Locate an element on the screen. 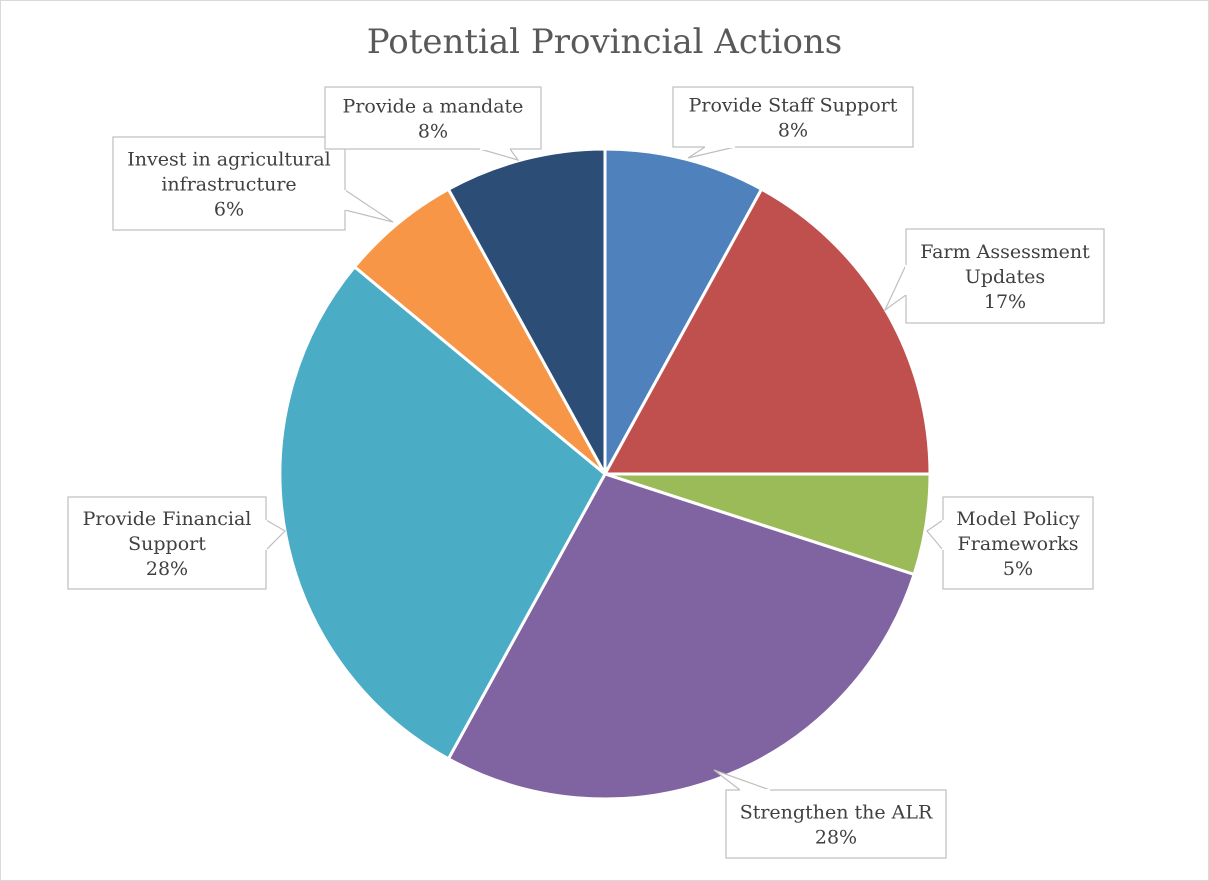 This screenshot has width=1209, height=881. data-label-category: Strengthen the ALR is located at coordinates (836, 813).